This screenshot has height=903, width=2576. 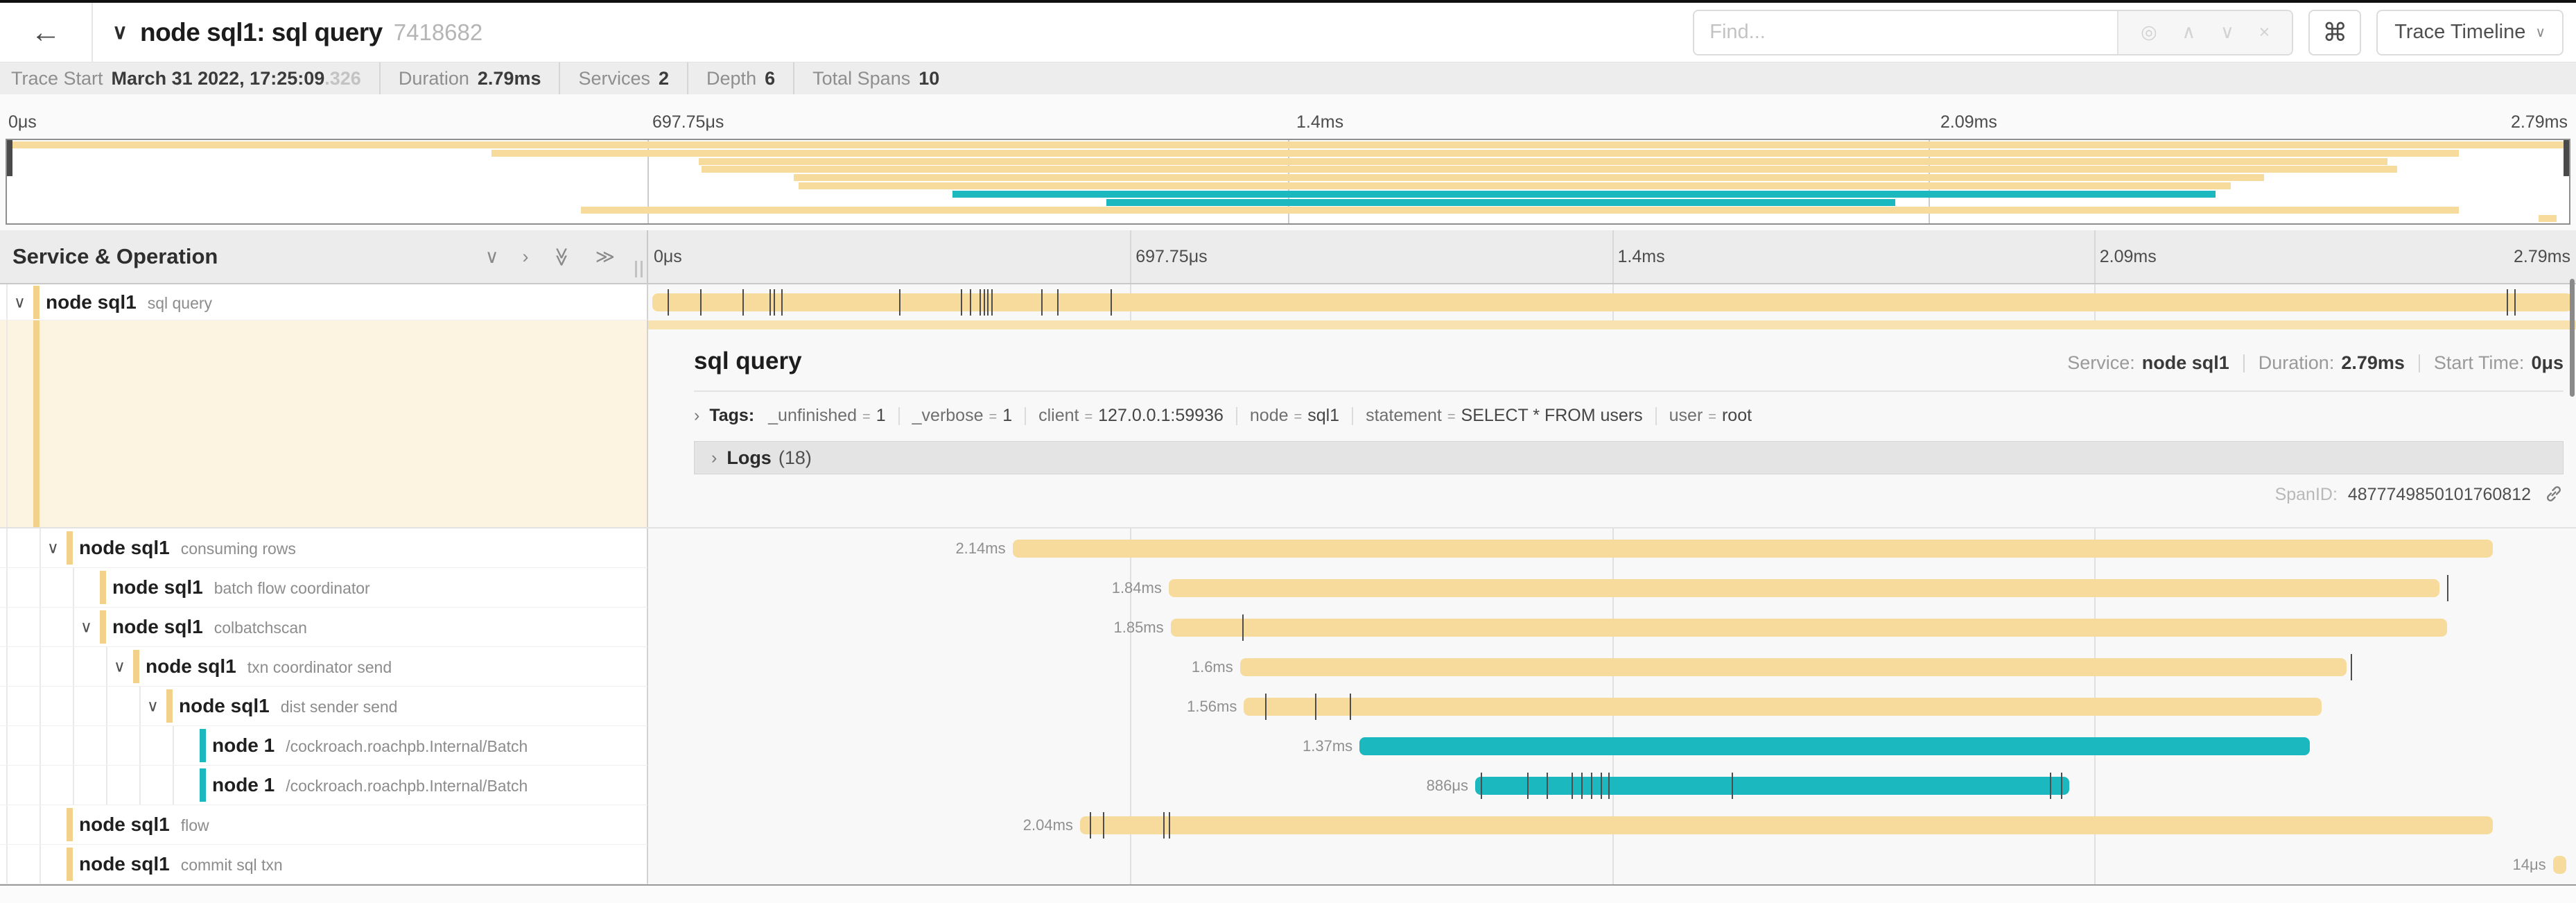 I want to click on keyboard-shortcuts-button: ⌘, so click(x=2335, y=32).